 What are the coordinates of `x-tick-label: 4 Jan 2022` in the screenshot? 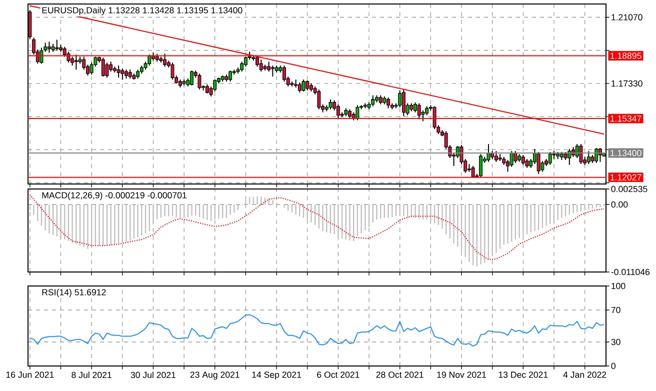 It's located at (584, 375).